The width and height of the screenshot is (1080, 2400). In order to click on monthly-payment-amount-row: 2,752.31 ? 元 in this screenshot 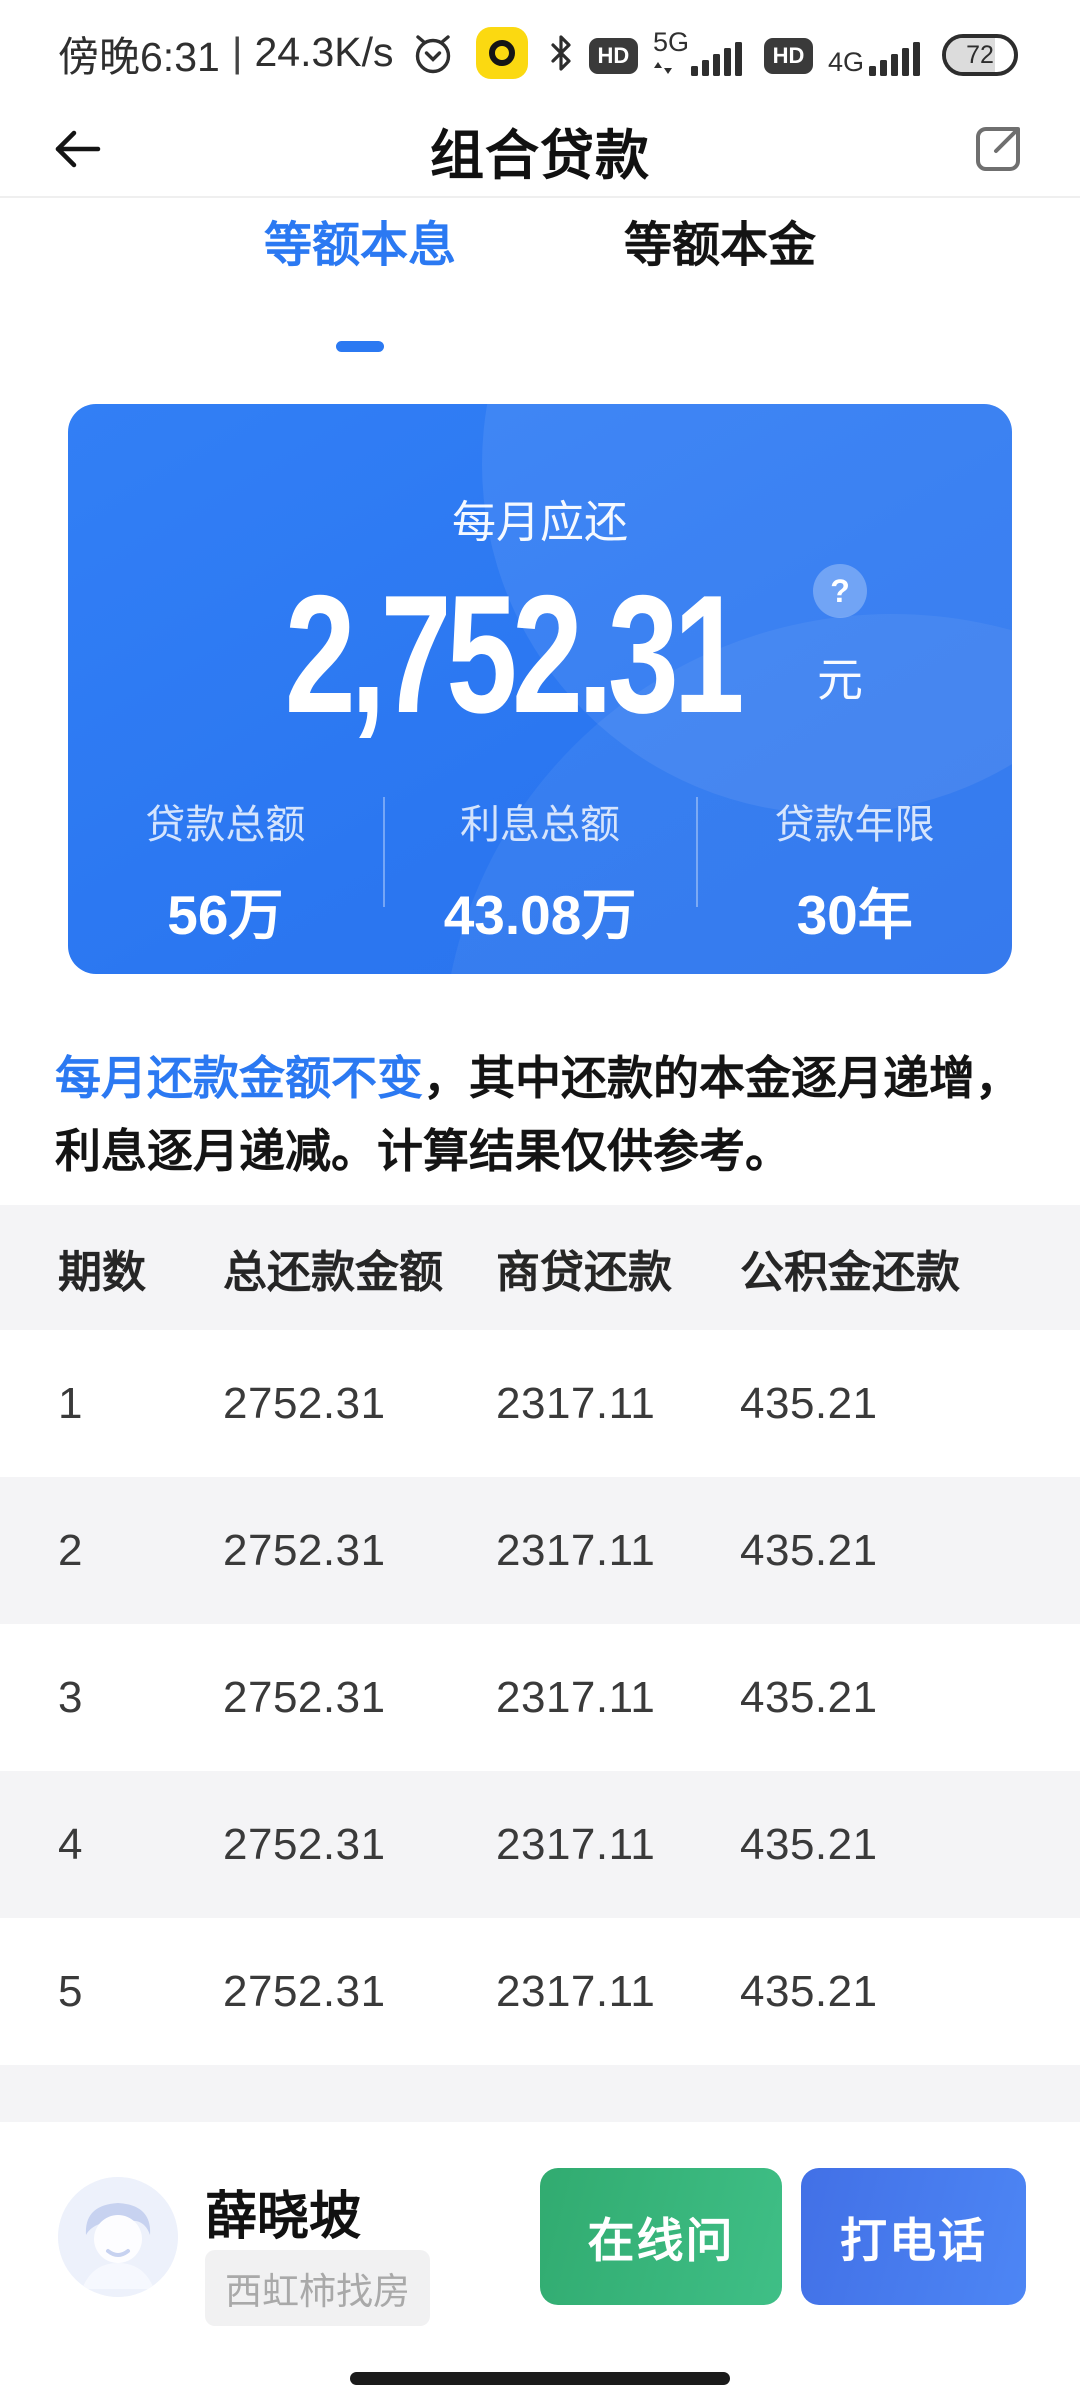, I will do `click(540, 655)`.